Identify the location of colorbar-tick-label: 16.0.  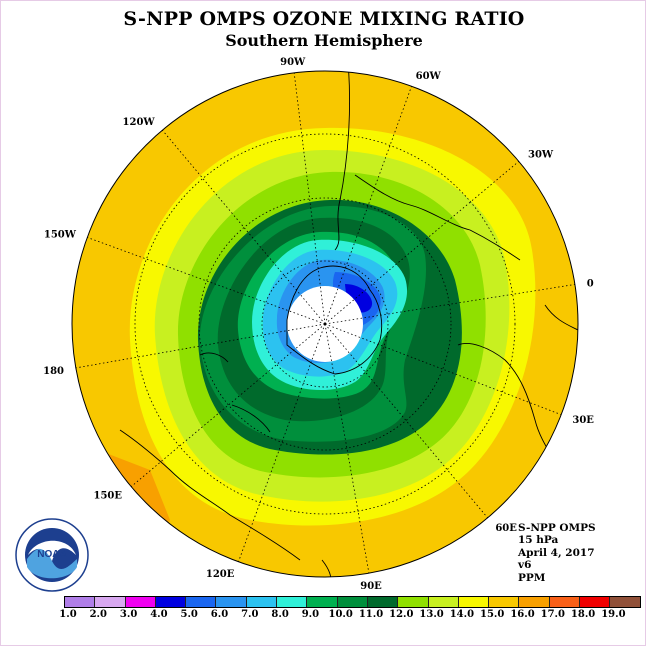
(522, 614).